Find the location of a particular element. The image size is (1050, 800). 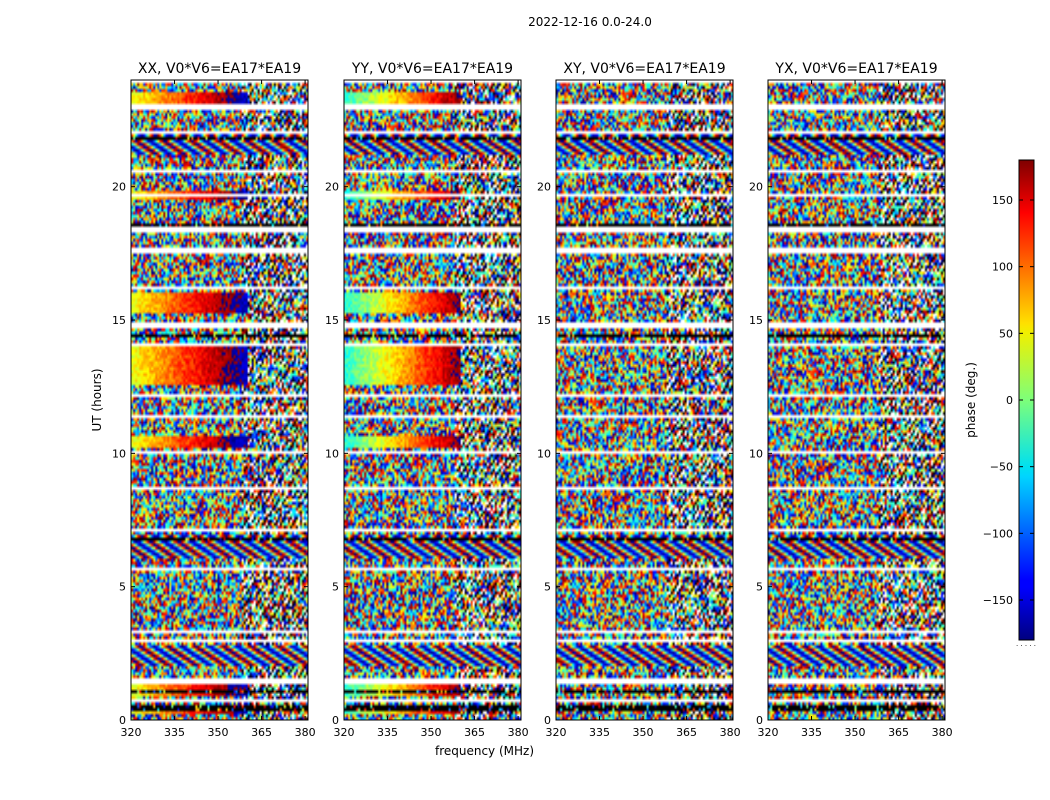

colorbar-label: phase (deg.) is located at coordinates (971, 400).